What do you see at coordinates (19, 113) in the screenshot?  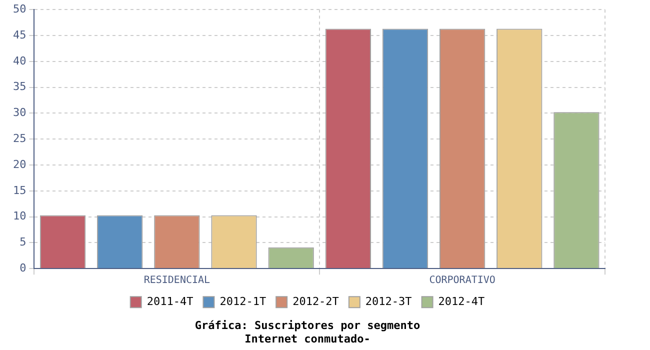 I see `y-tick-label: 30` at bounding box center [19, 113].